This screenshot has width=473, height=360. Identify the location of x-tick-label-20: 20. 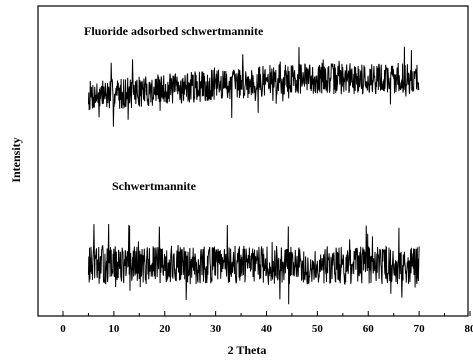
(165, 329).